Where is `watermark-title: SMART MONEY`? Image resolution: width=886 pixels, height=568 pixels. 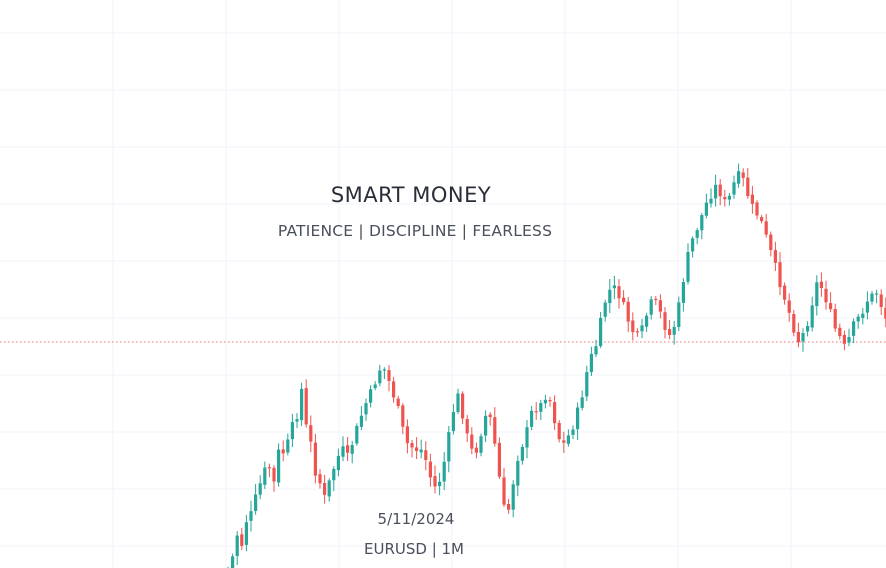
watermark-title: SMART MONEY is located at coordinates (411, 195).